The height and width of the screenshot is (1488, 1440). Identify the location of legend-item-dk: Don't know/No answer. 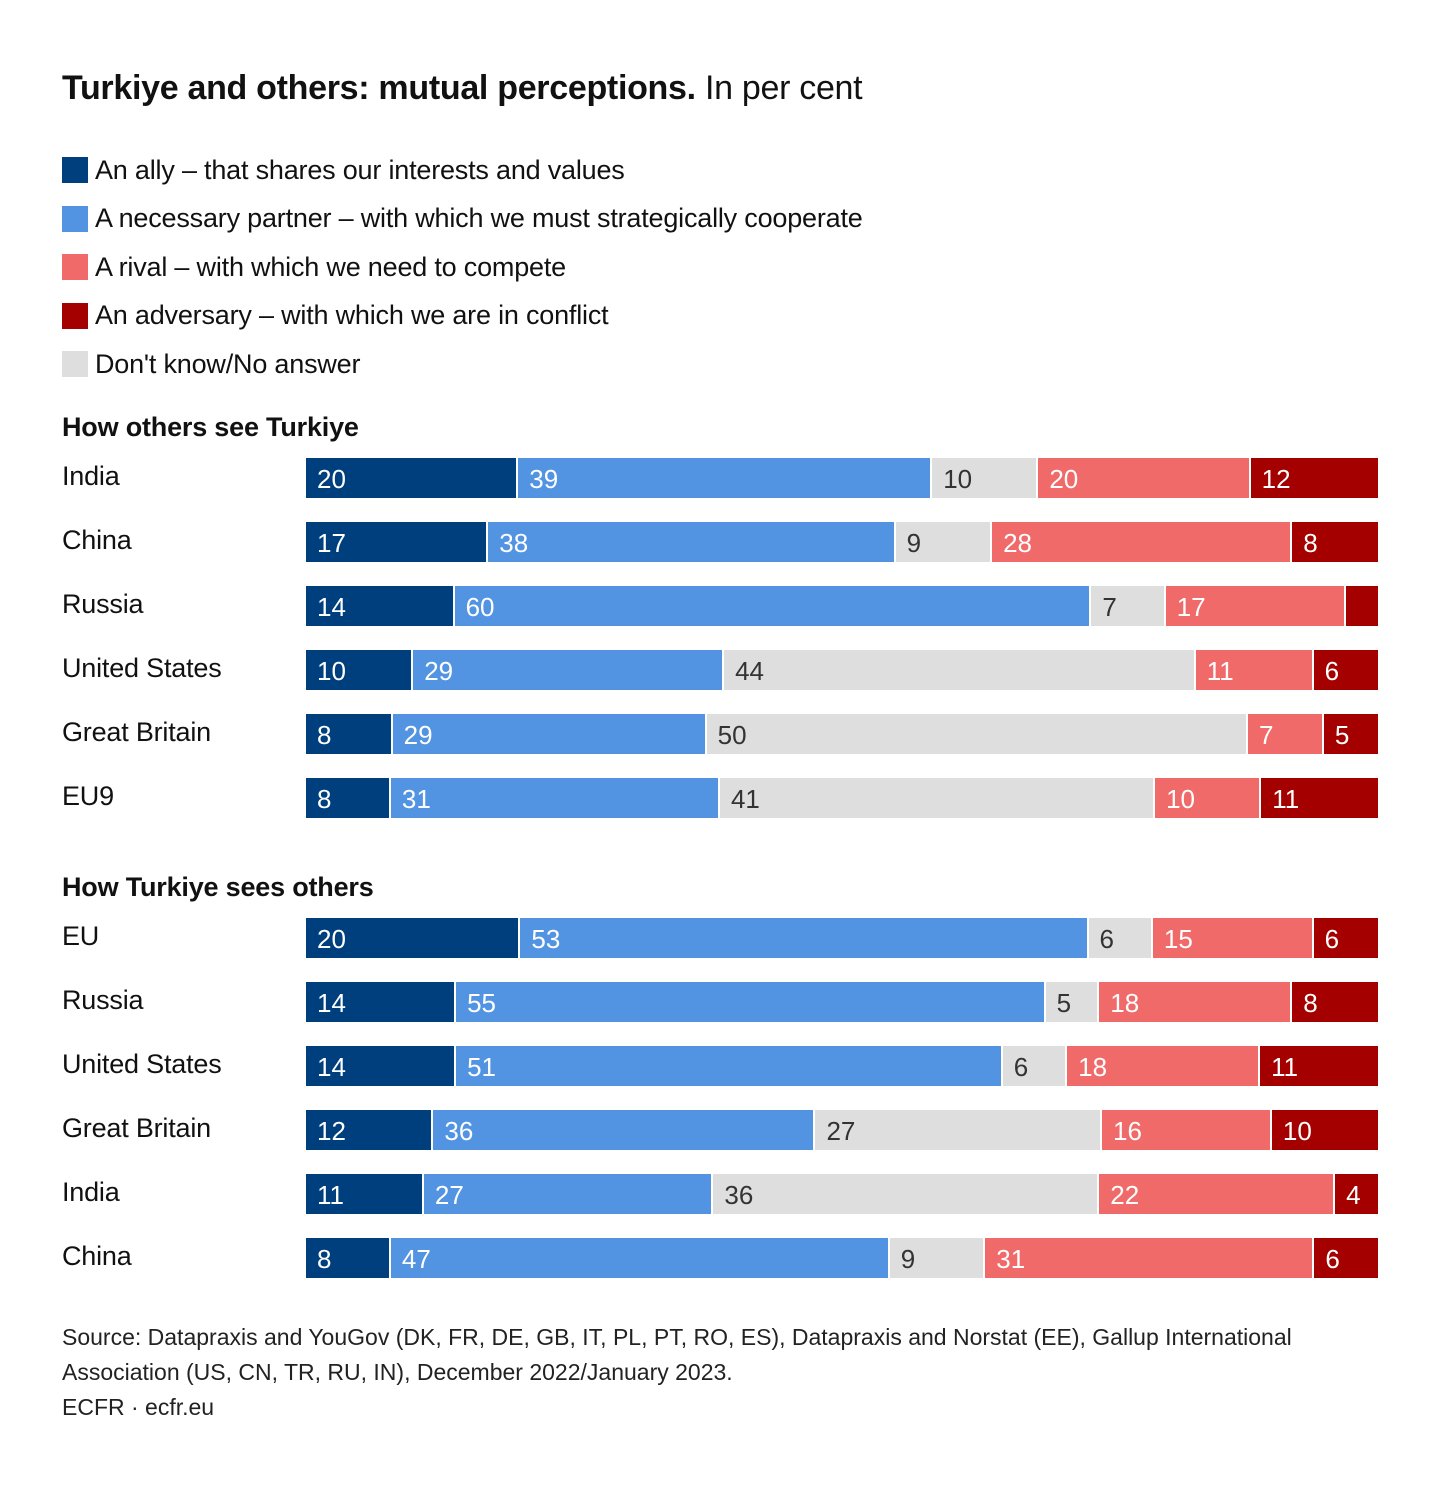
(462, 364).